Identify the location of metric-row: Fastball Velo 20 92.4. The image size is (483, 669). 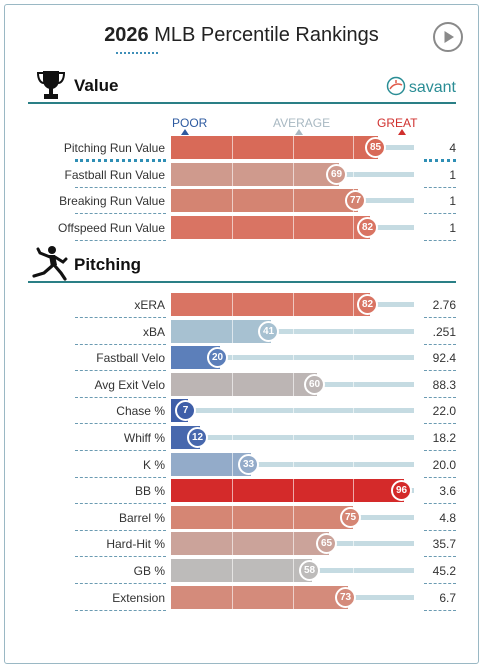
(241, 359).